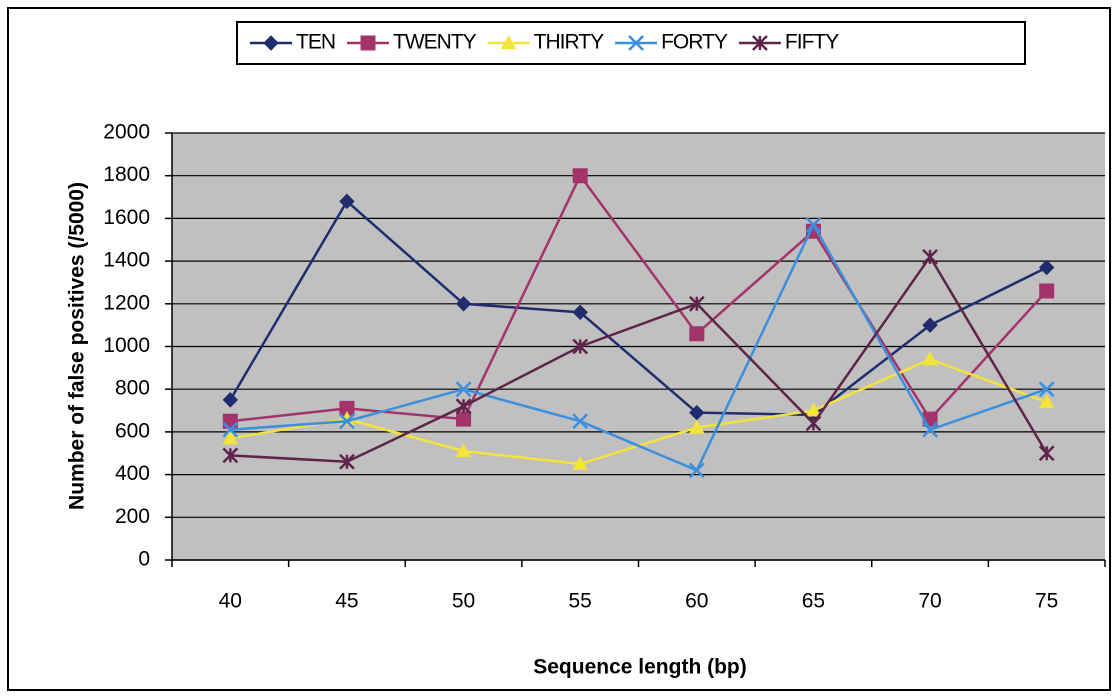 Image resolution: width=1117 pixels, height=698 pixels. I want to click on x-tick-label: 65, so click(813, 601).